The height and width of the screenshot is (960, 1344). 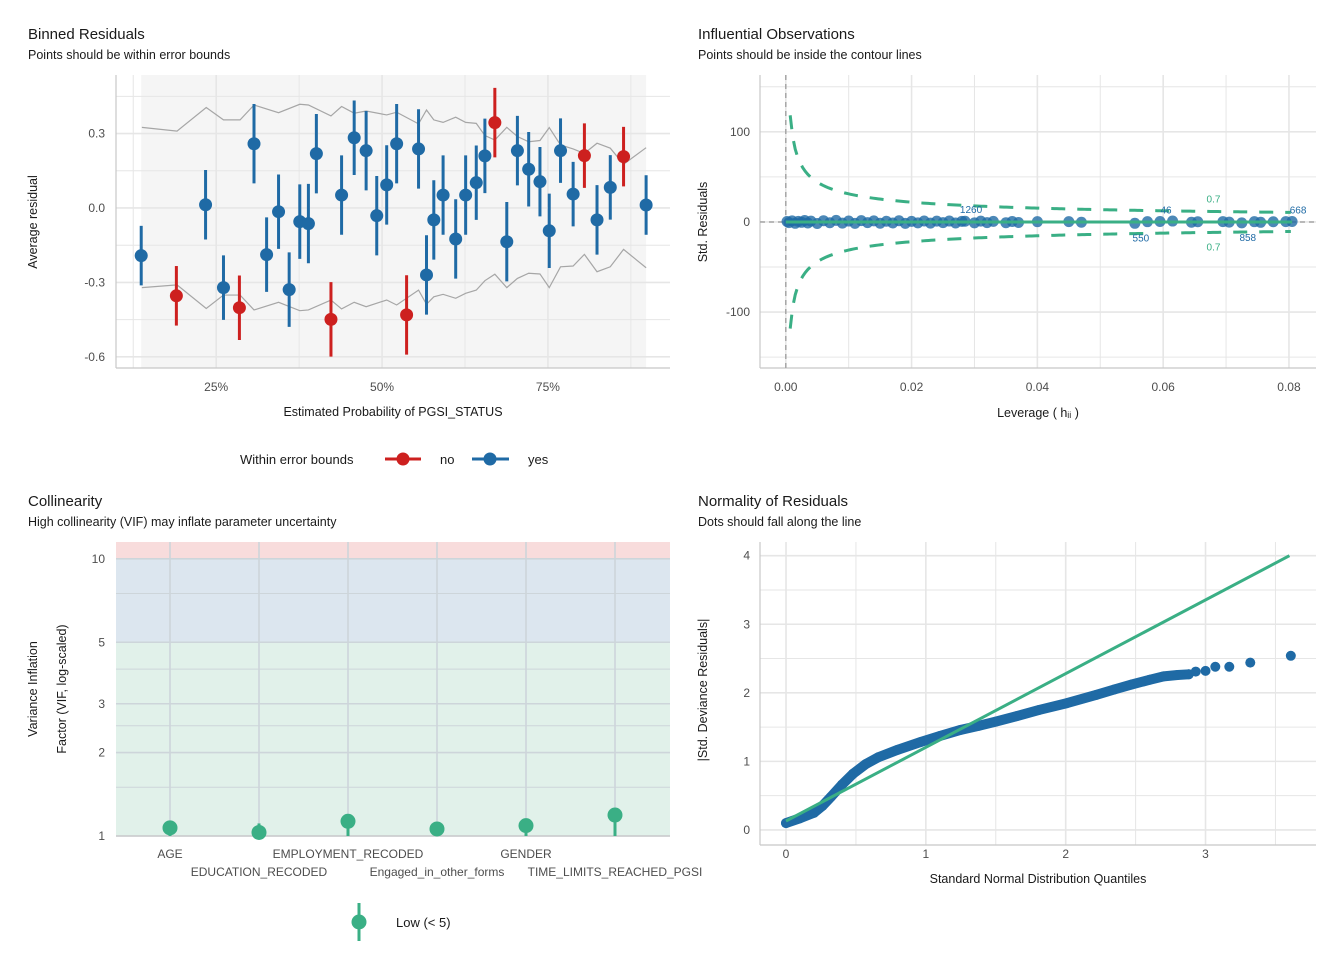 What do you see at coordinates (101, 753) in the screenshot?
I see `y-tick-label: 2` at bounding box center [101, 753].